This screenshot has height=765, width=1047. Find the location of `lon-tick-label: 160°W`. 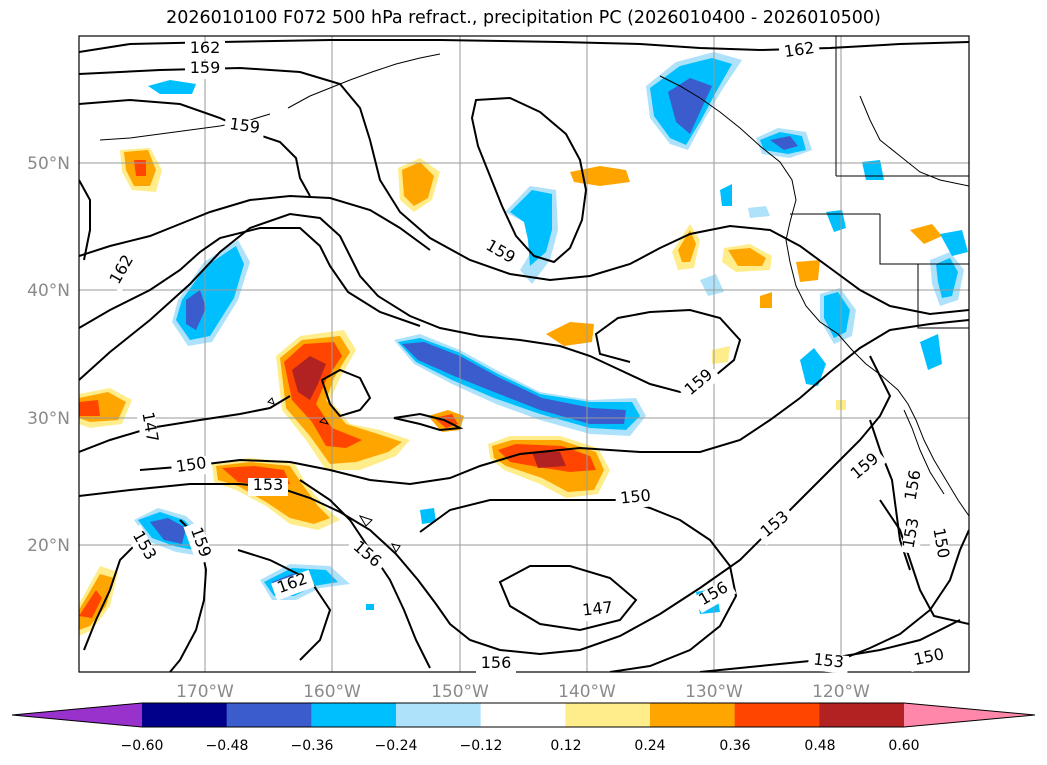

lon-tick-label: 160°W is located at coordinates (332, 692).